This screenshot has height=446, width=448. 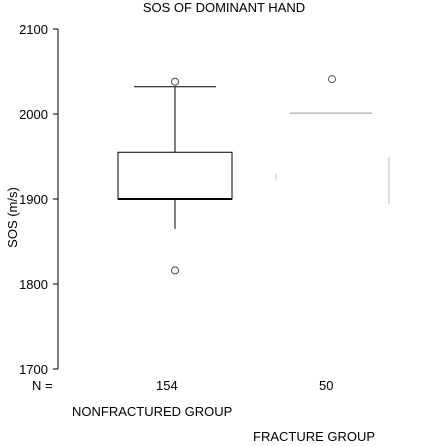 I want to click on group-2-label: FRACTURE GROUP, so click(x=314, y=436).